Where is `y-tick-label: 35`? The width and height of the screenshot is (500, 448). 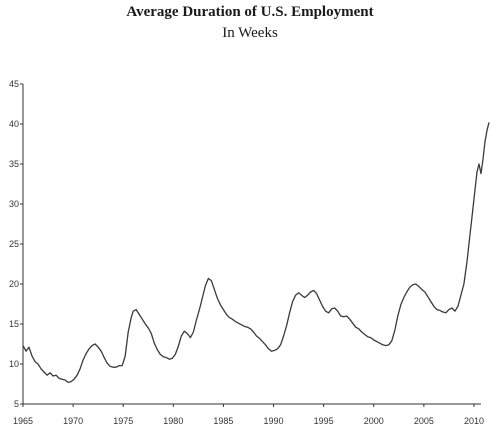 y-tick-label: 35 is located at coordinates (14, 164).